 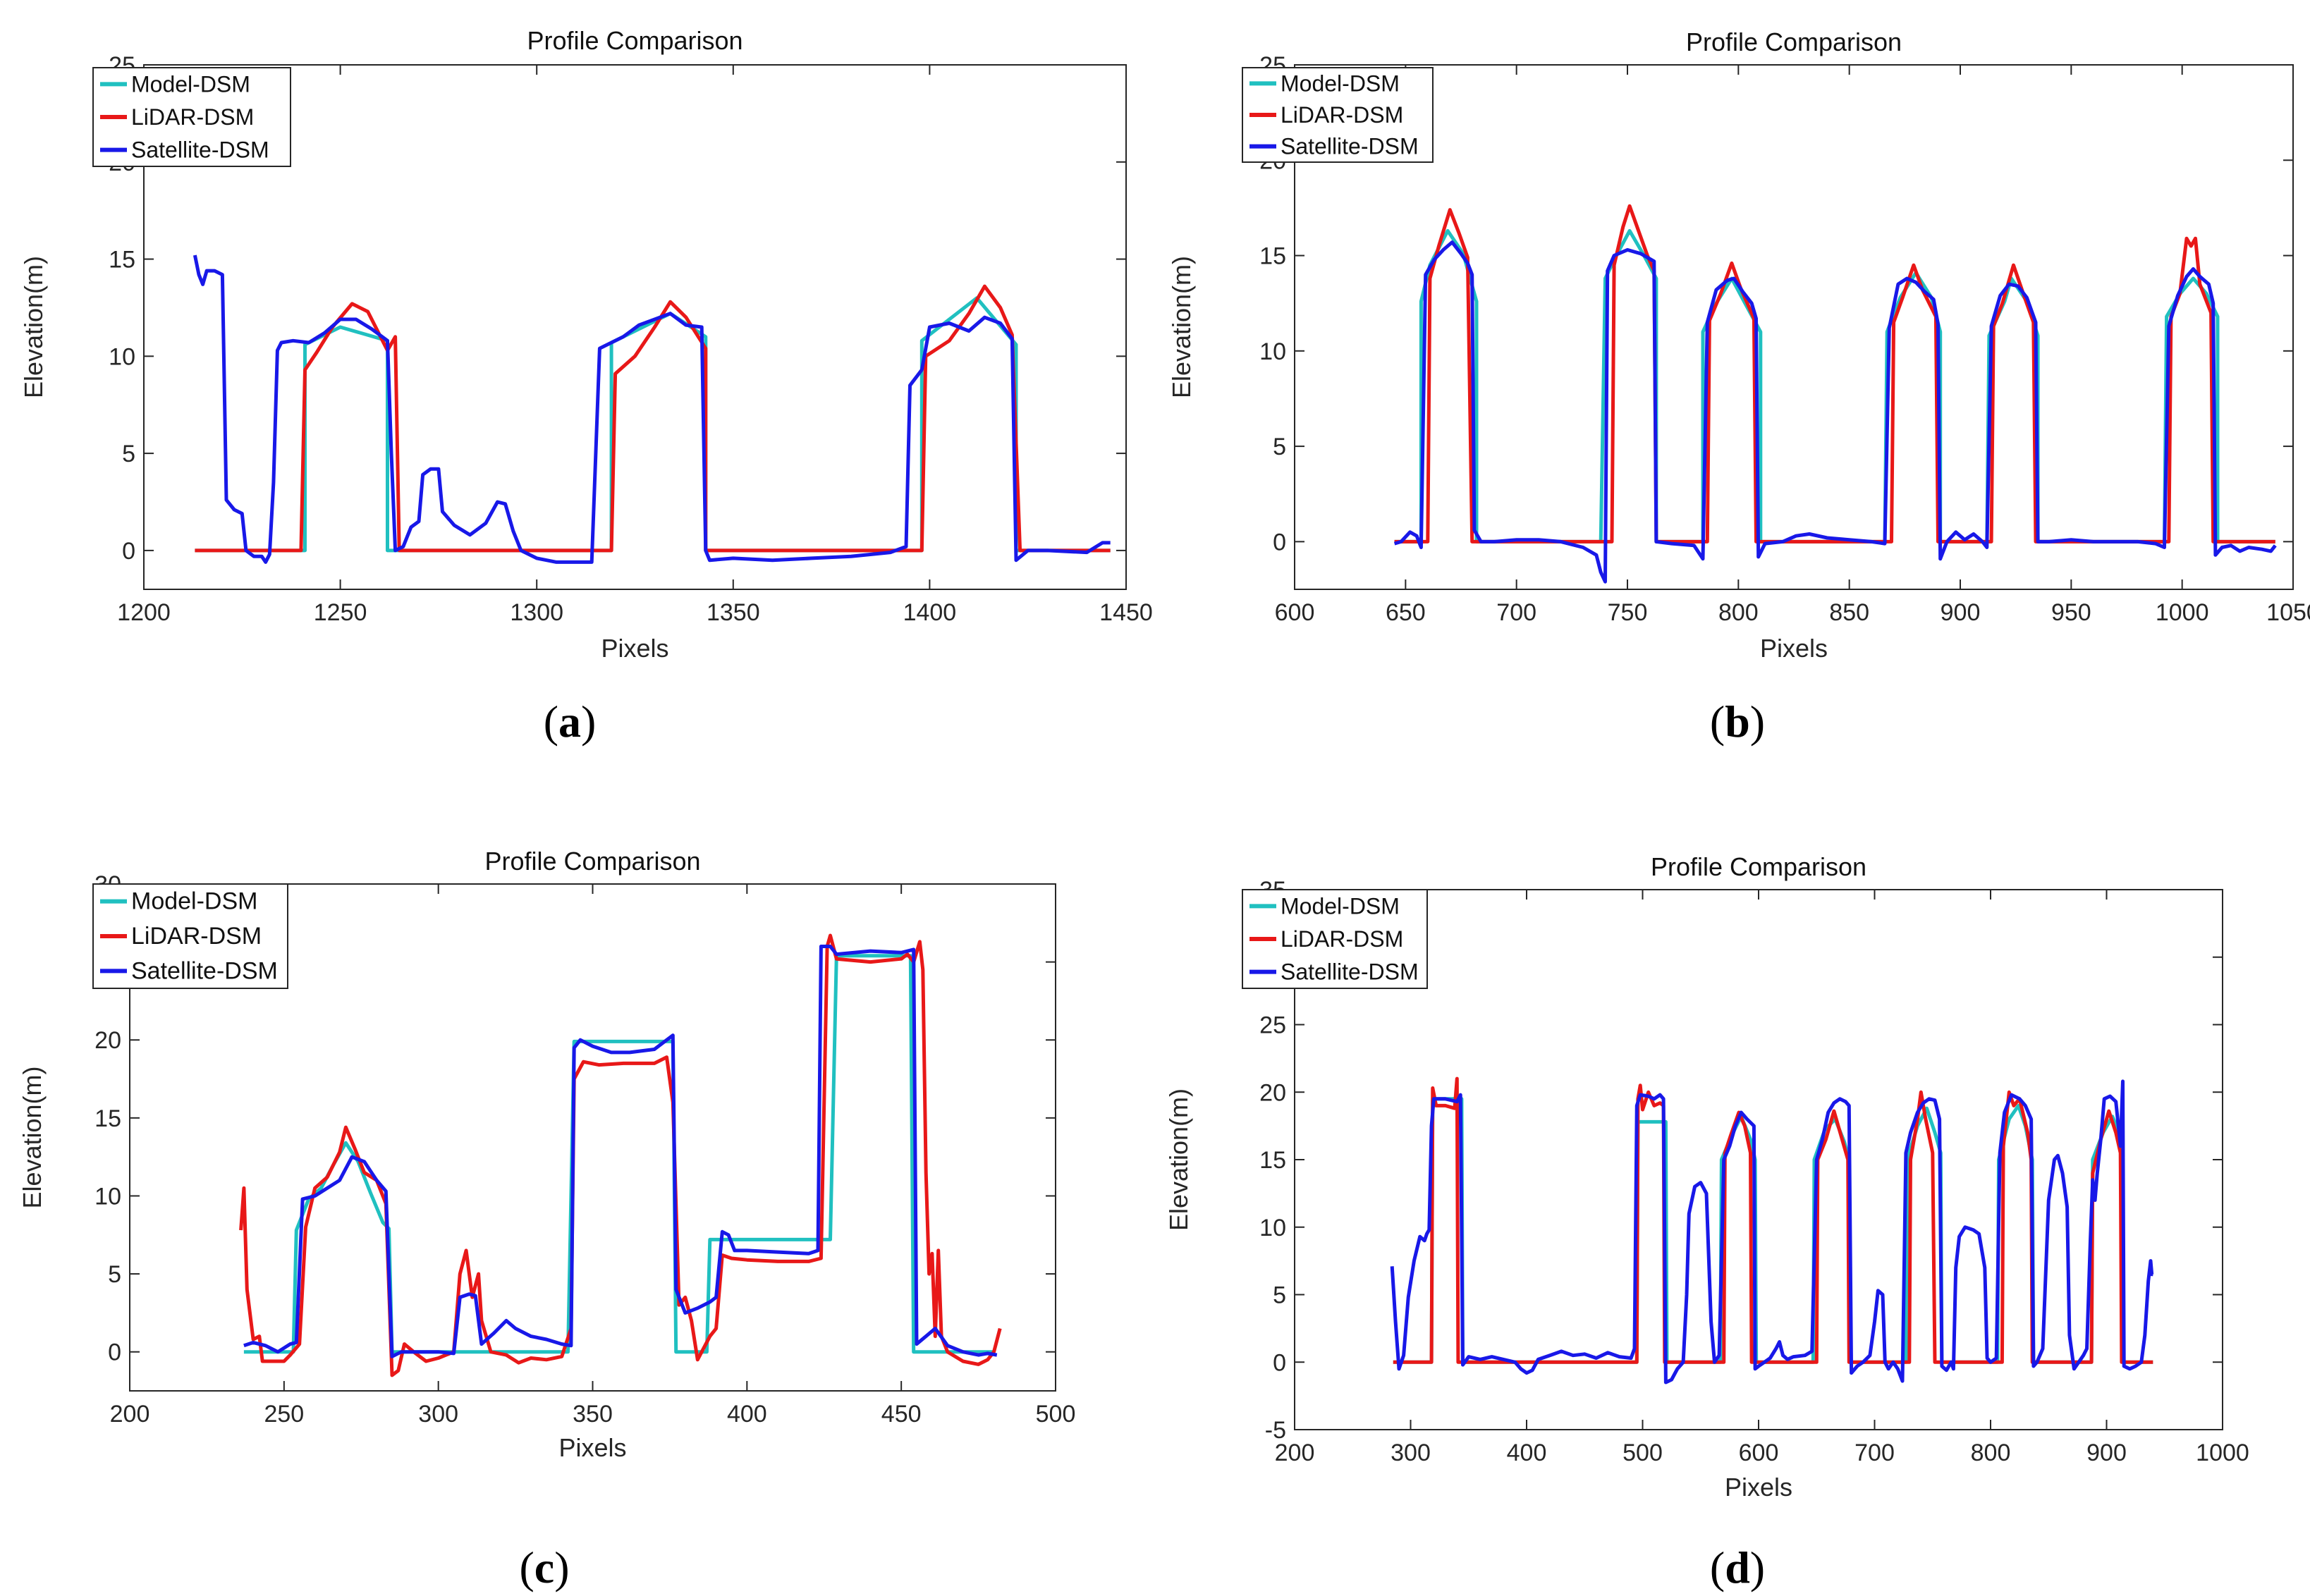 What do you see at coordinates (593, 1414) in the screenshot?
I see `x-tick-label: 350` at bounding box center [593, 1414].